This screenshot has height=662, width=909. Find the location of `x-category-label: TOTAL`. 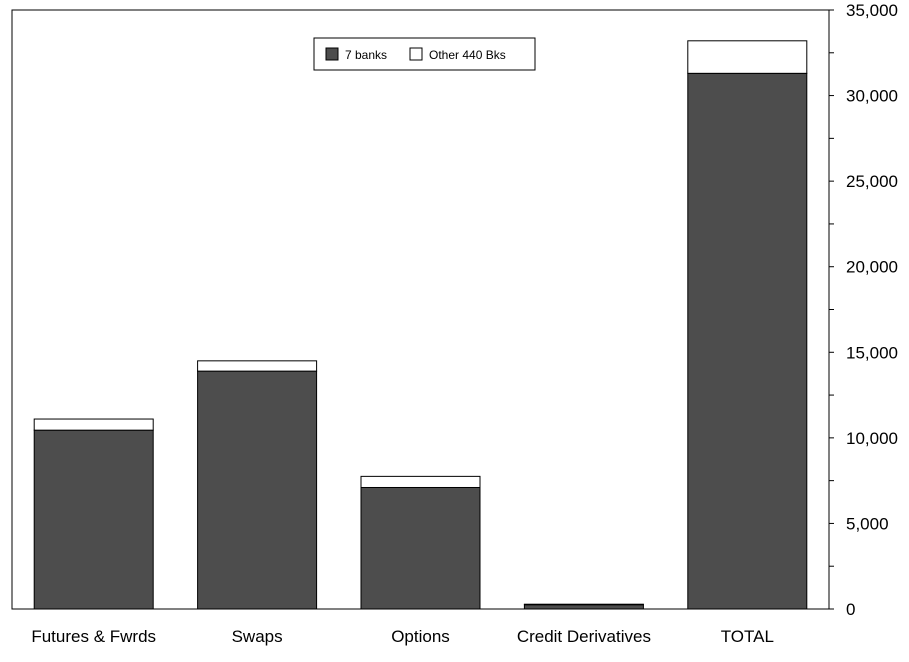

x-category-label: TOTAL is located at coordinates (747, 636).